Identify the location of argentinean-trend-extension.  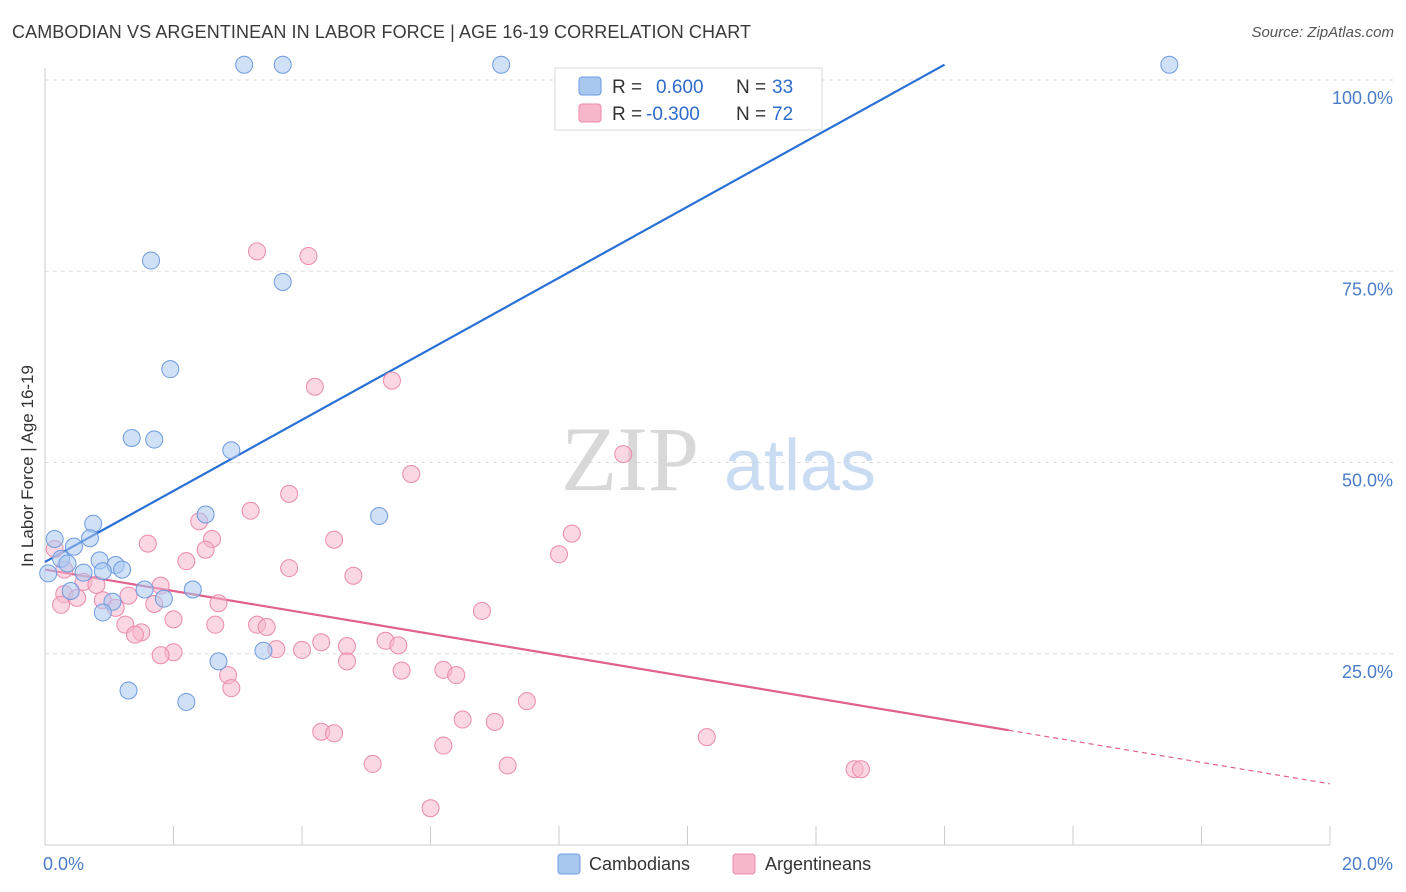
(1169, 757).